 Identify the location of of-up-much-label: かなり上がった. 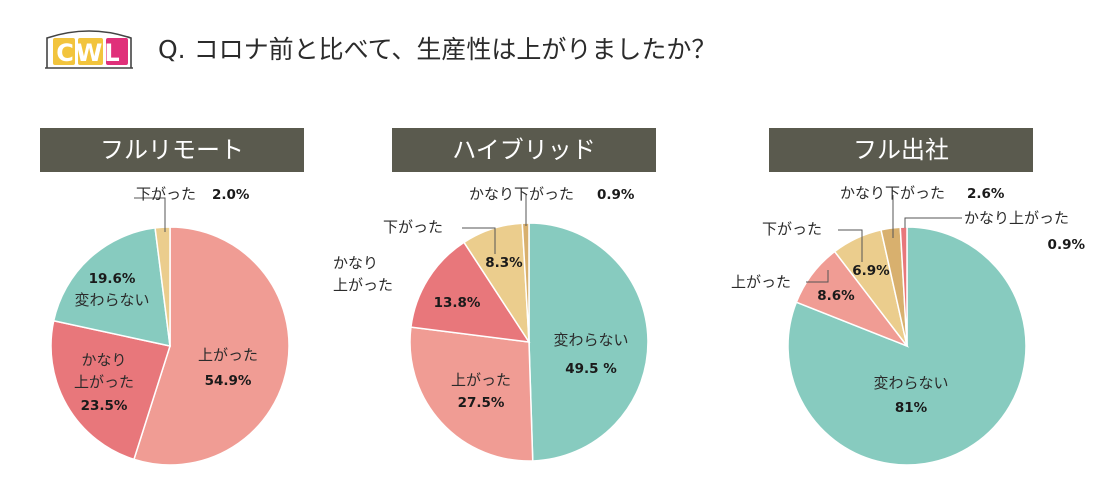
(1016, 218).